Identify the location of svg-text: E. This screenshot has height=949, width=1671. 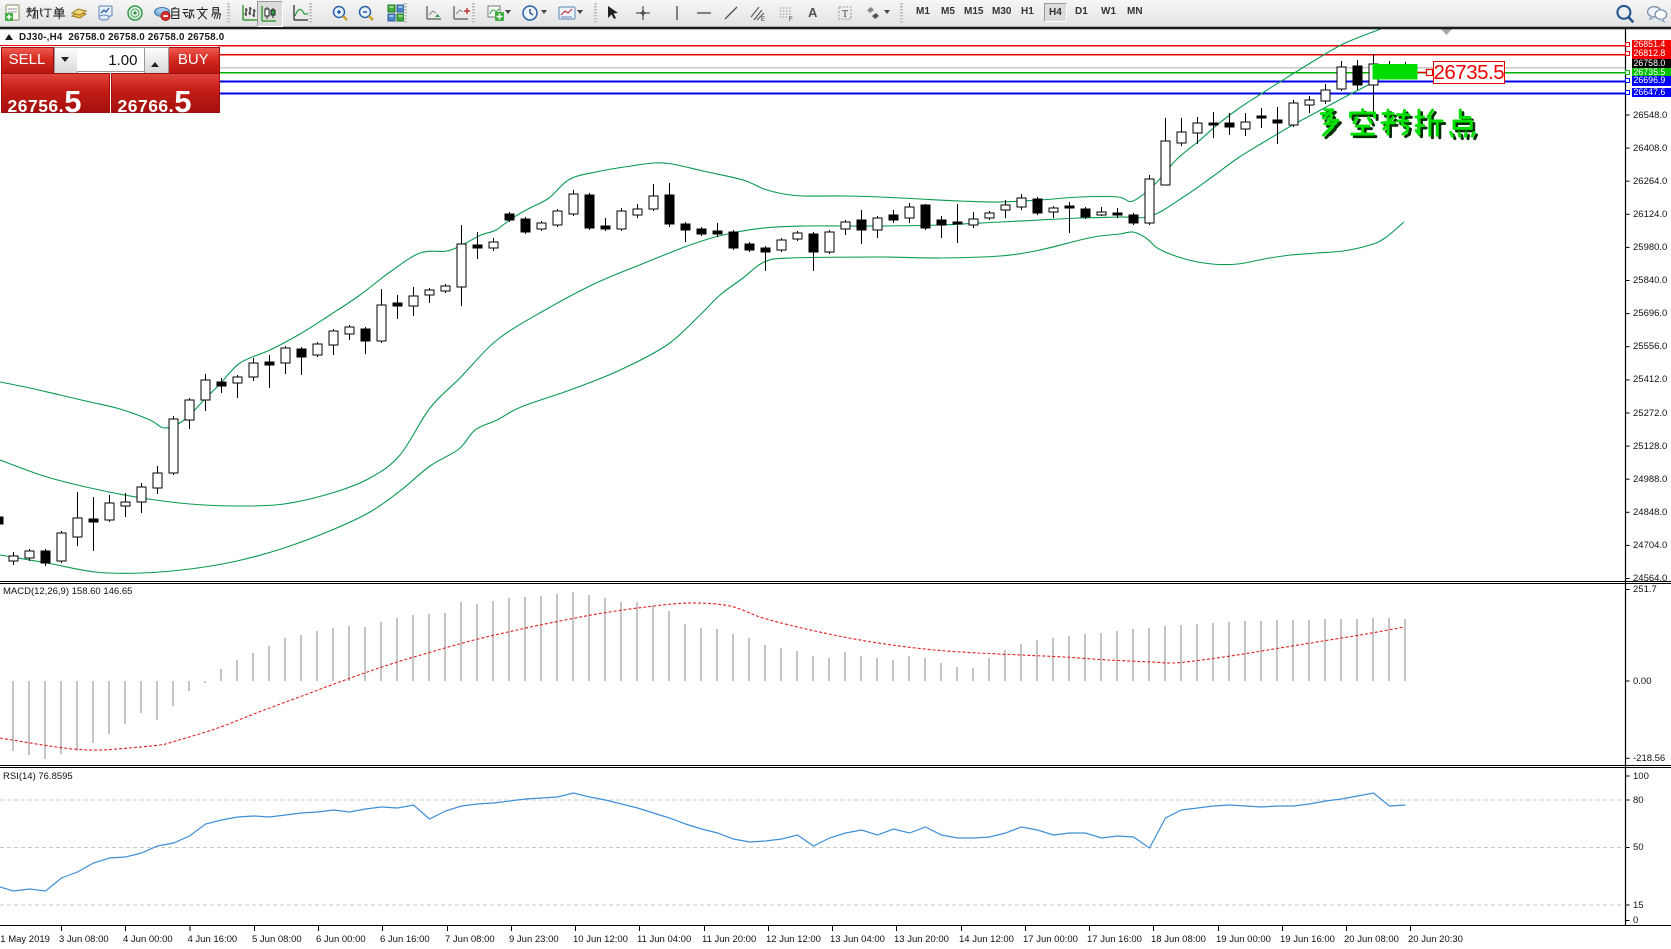
(763, 19).